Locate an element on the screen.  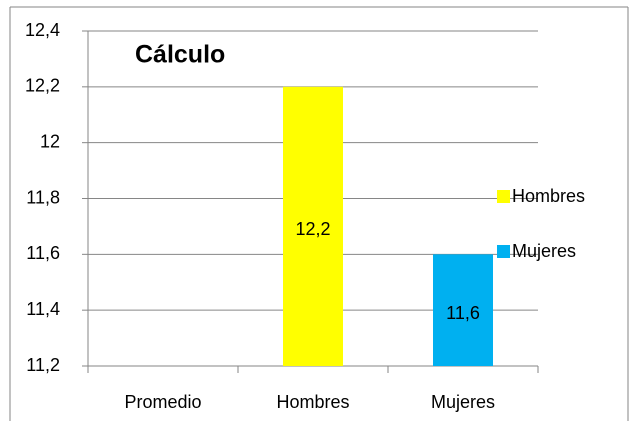
y-tick-label: 11,8 is located at coordinates (43, 197).